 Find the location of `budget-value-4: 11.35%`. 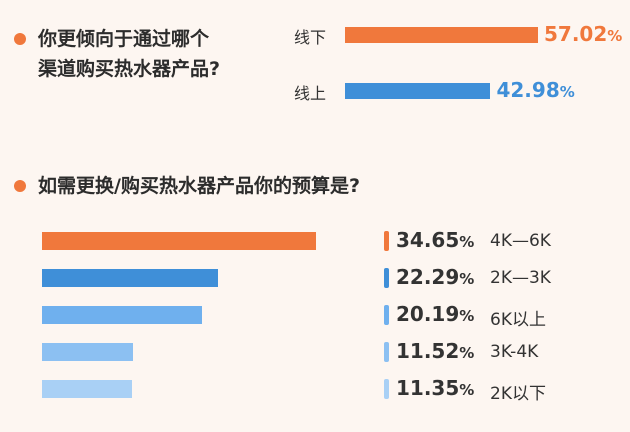

budget-value-4: 11.35% is located at coordinates (435, 388).